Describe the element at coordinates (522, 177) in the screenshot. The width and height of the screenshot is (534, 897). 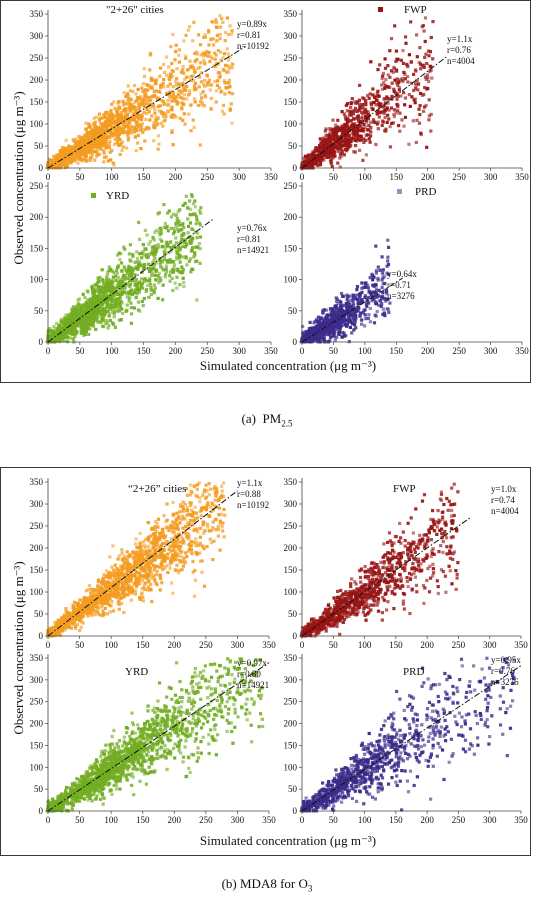
I see `x-tick-label: 350` at that location.